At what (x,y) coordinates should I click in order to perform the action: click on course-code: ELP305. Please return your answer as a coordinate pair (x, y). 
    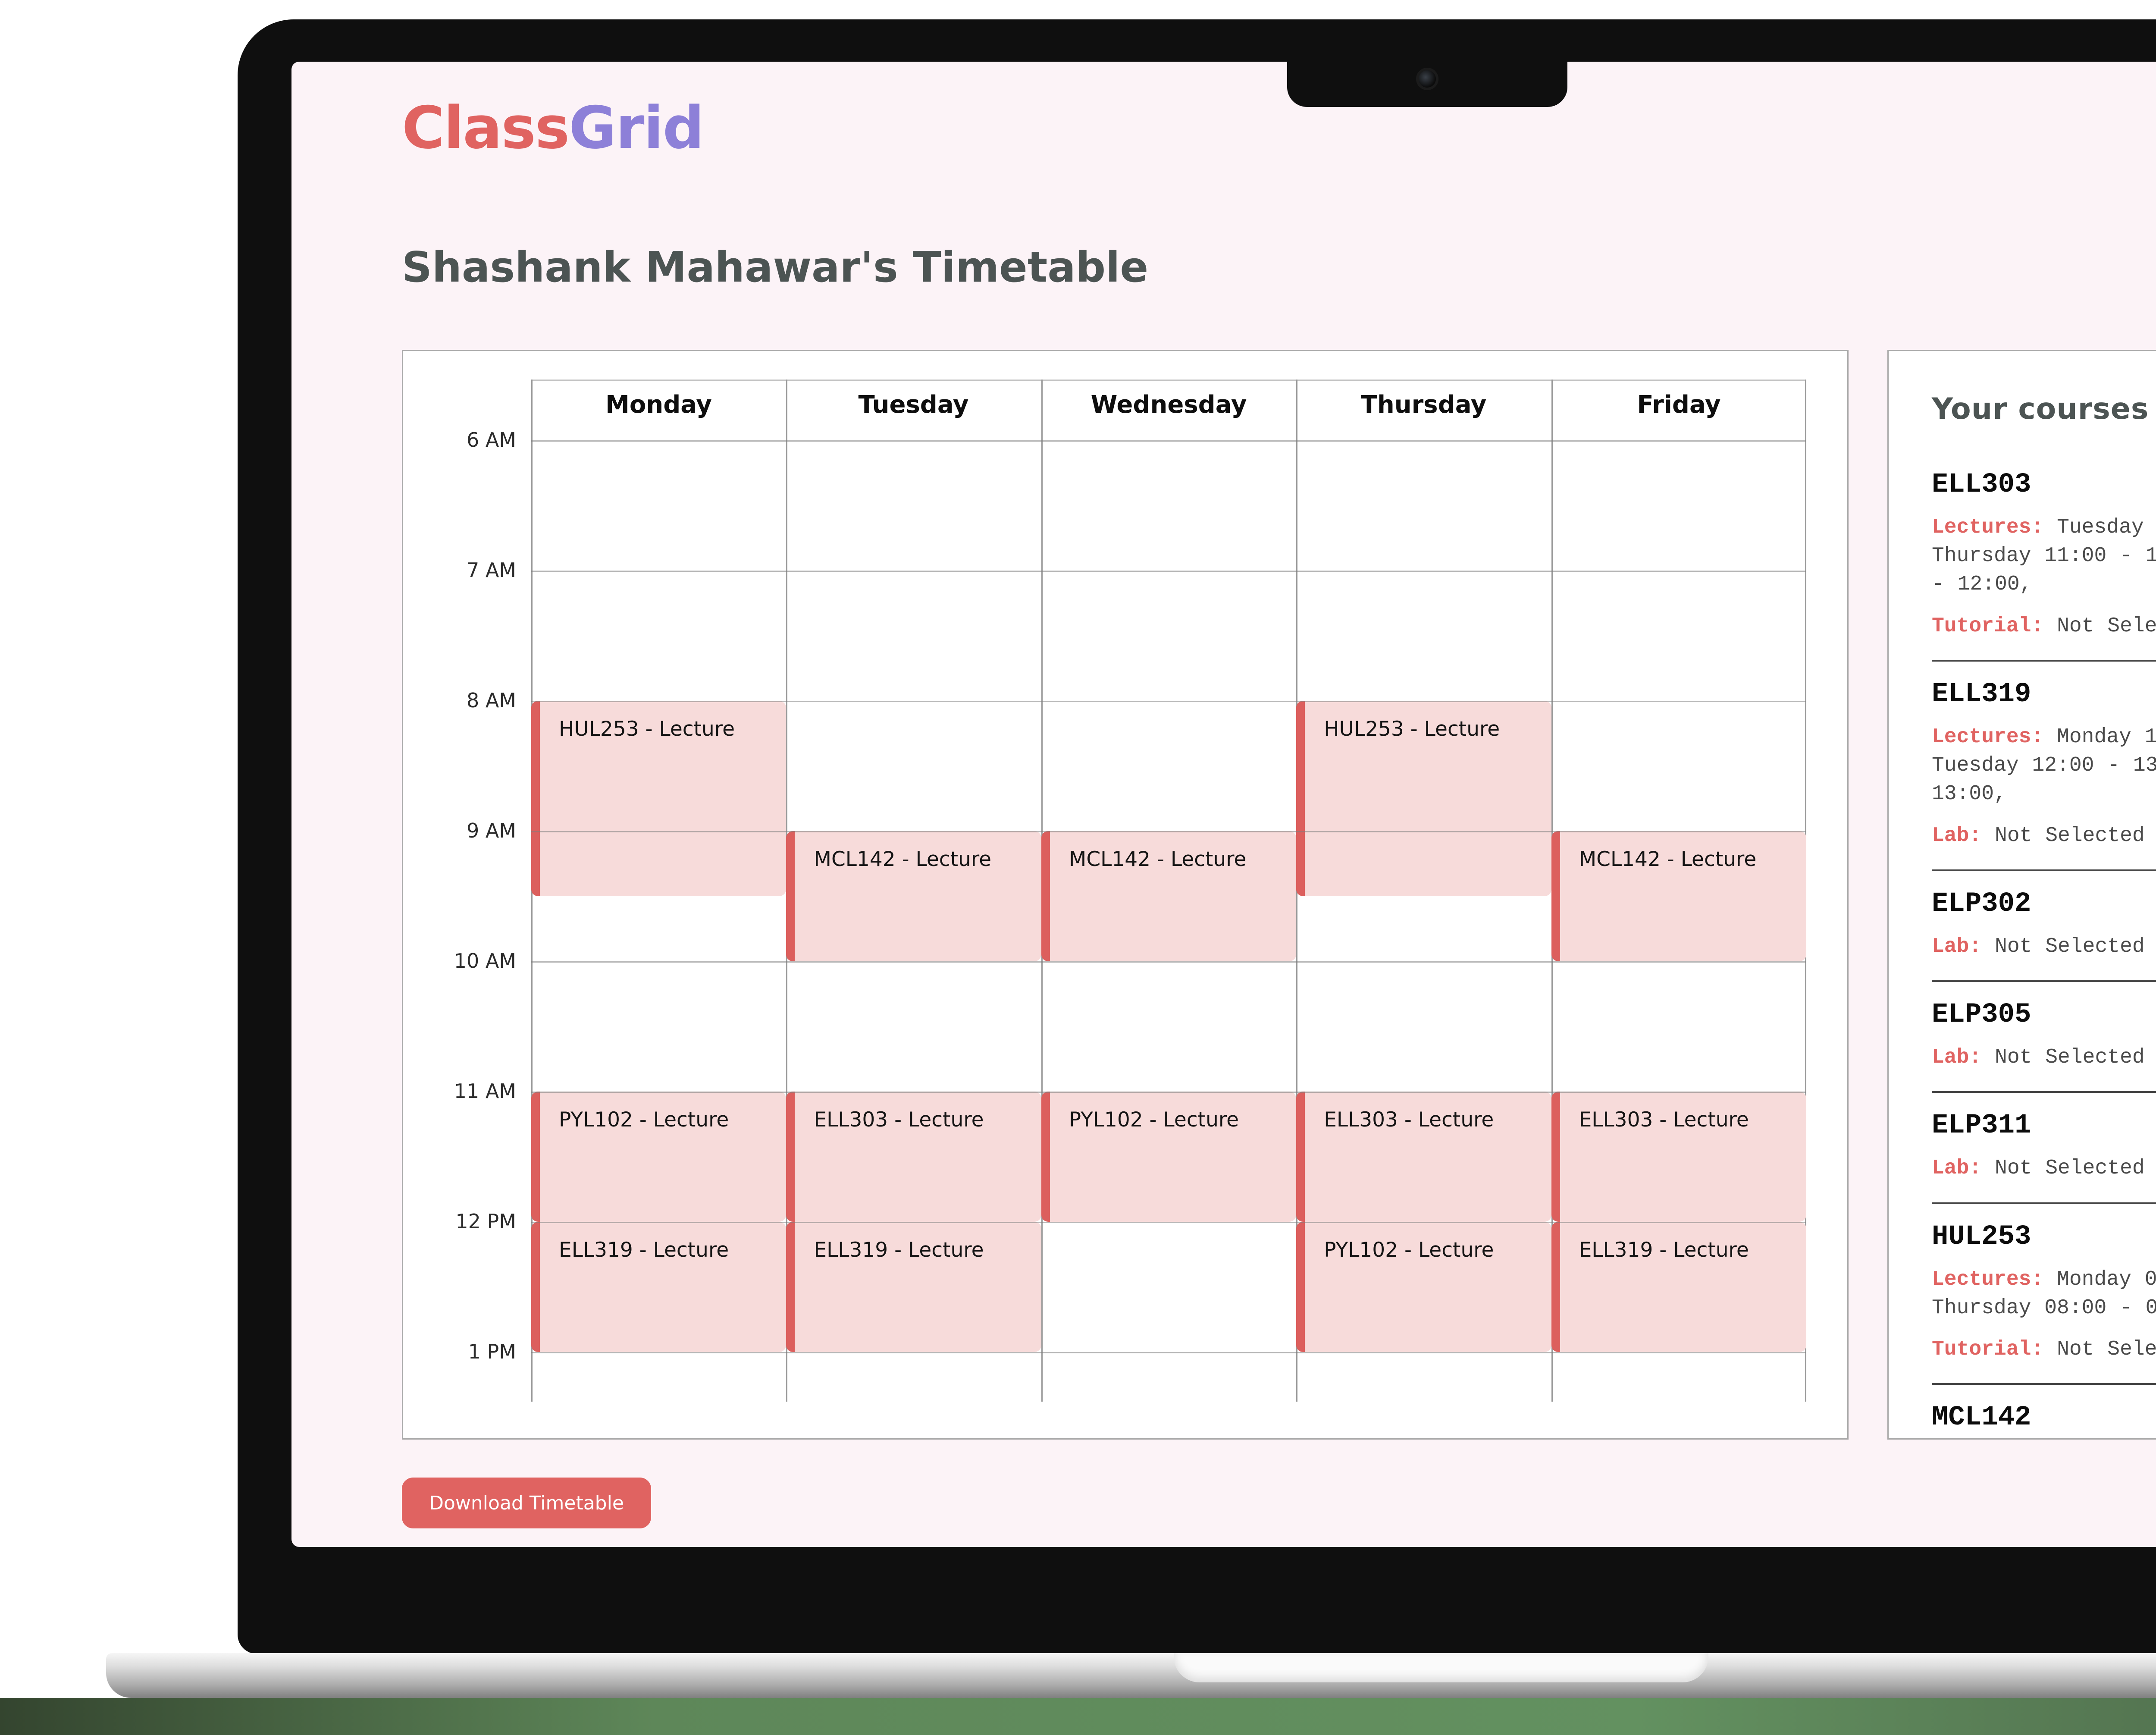
    Looking at the image, I should click on (1981, 1015).